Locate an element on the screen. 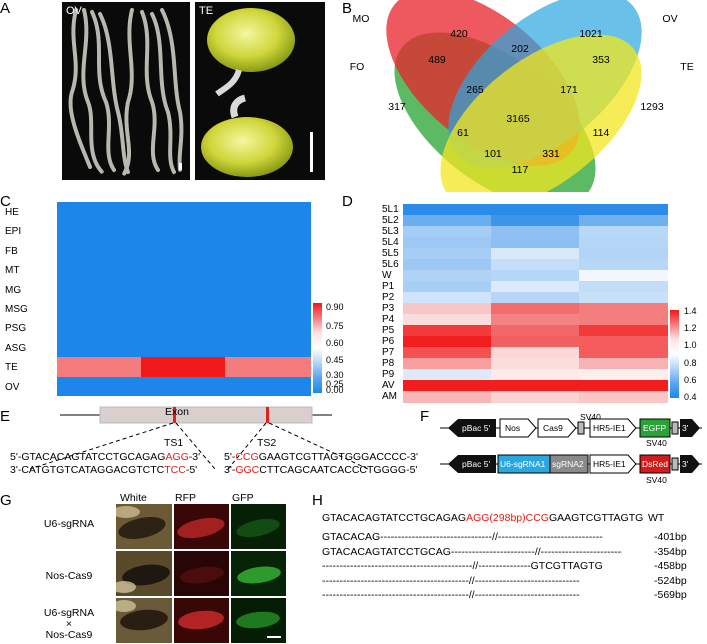 The height and width of the screenshot is (644, 707). ts2-bottom-strand: 3'-GGCCTTCAGCAATCACCCTGGGG-5' is located at coordinates (321, 470).